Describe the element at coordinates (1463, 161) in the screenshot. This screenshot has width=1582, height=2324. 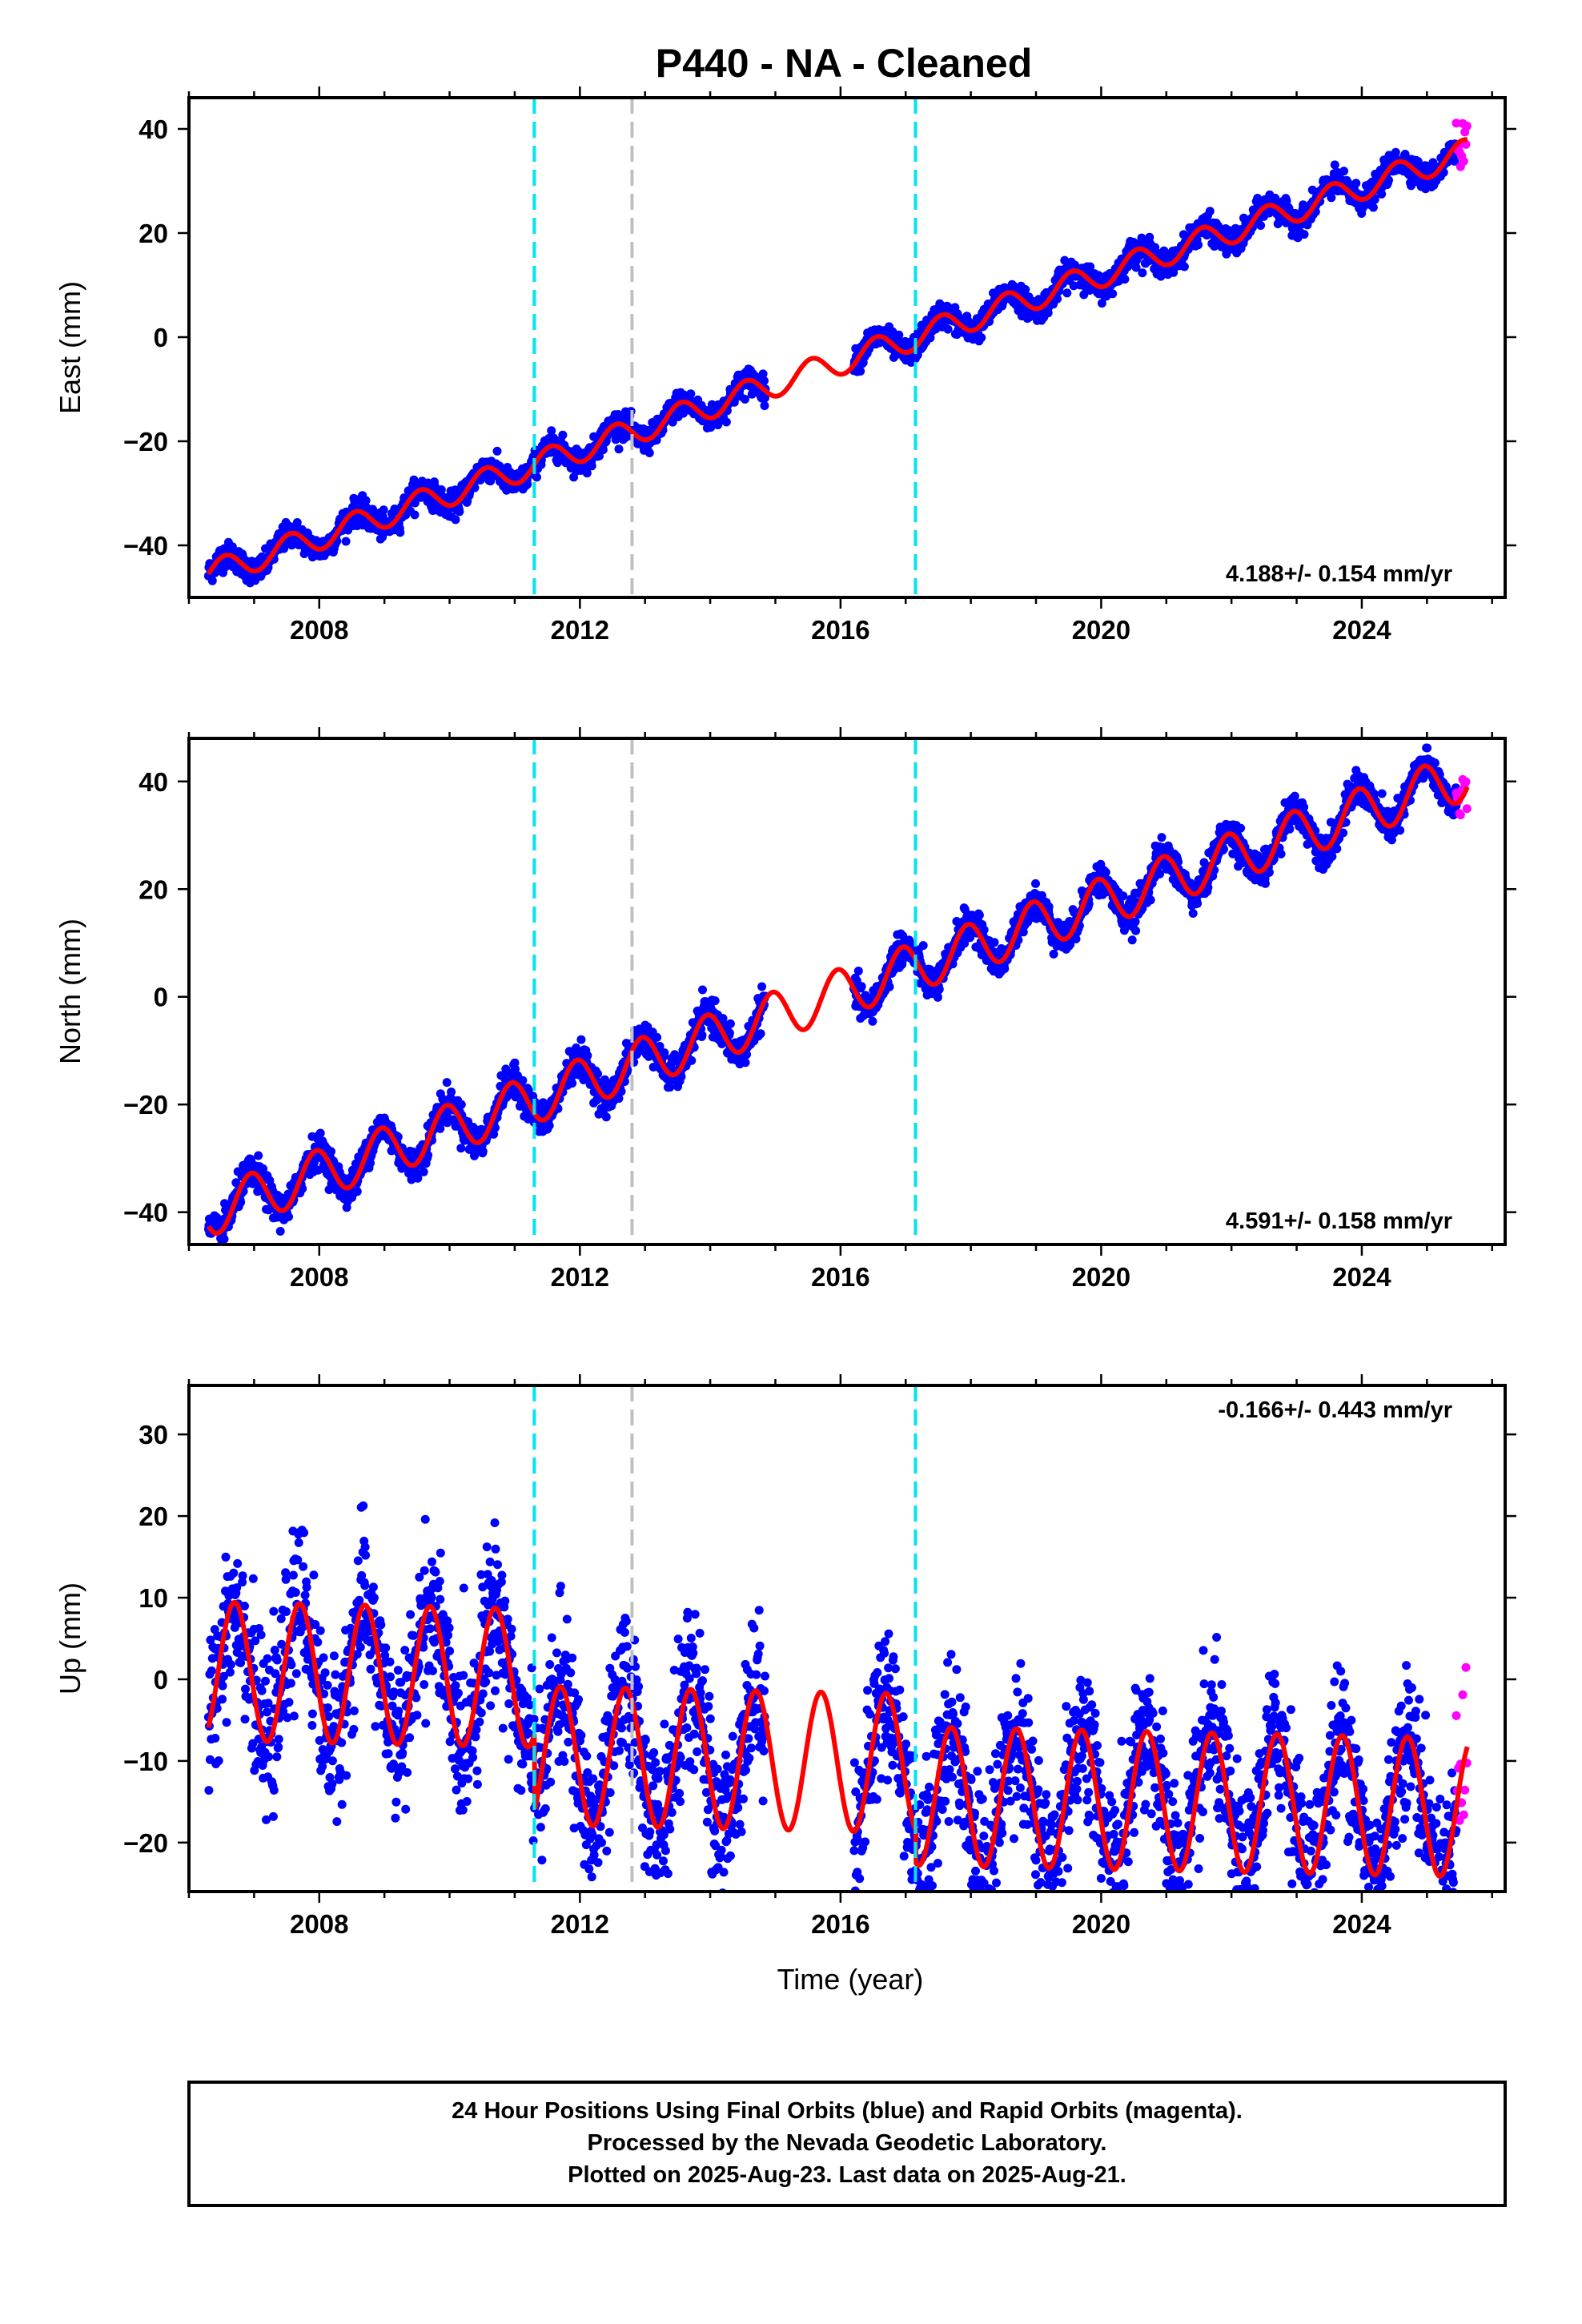
I see `rapid-data-point` at that location.